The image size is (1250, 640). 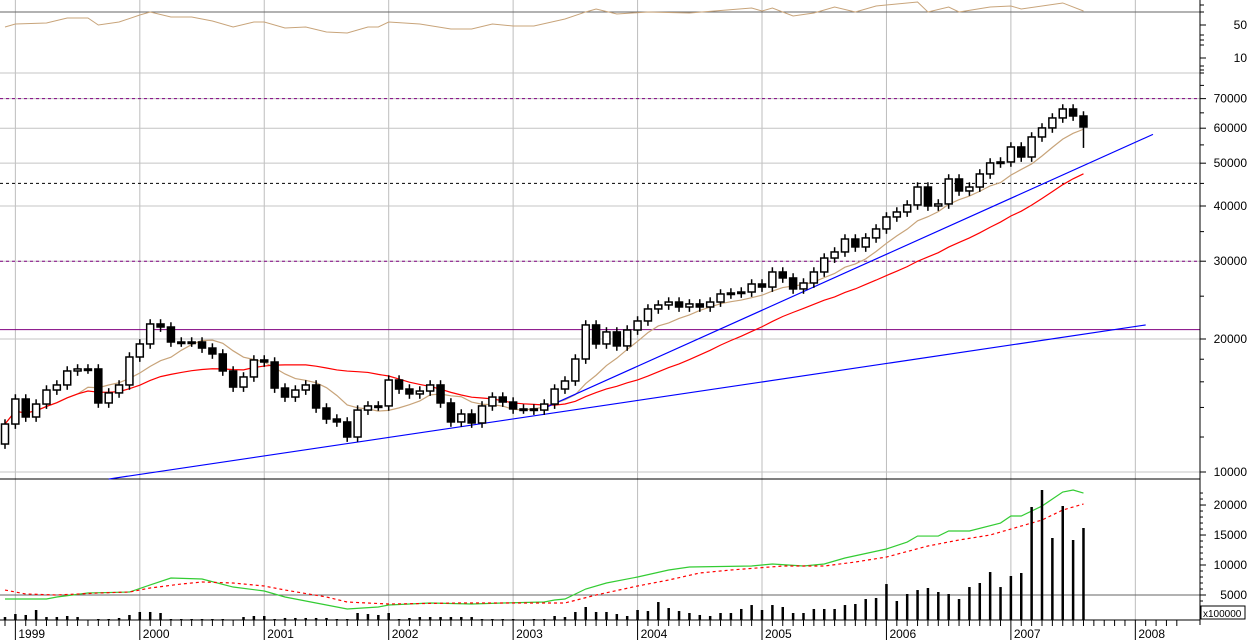 What do you see at coordinates (544, 554) in the screenshot?
I see `volume-indicator-red` at bounding box center [544, 554].